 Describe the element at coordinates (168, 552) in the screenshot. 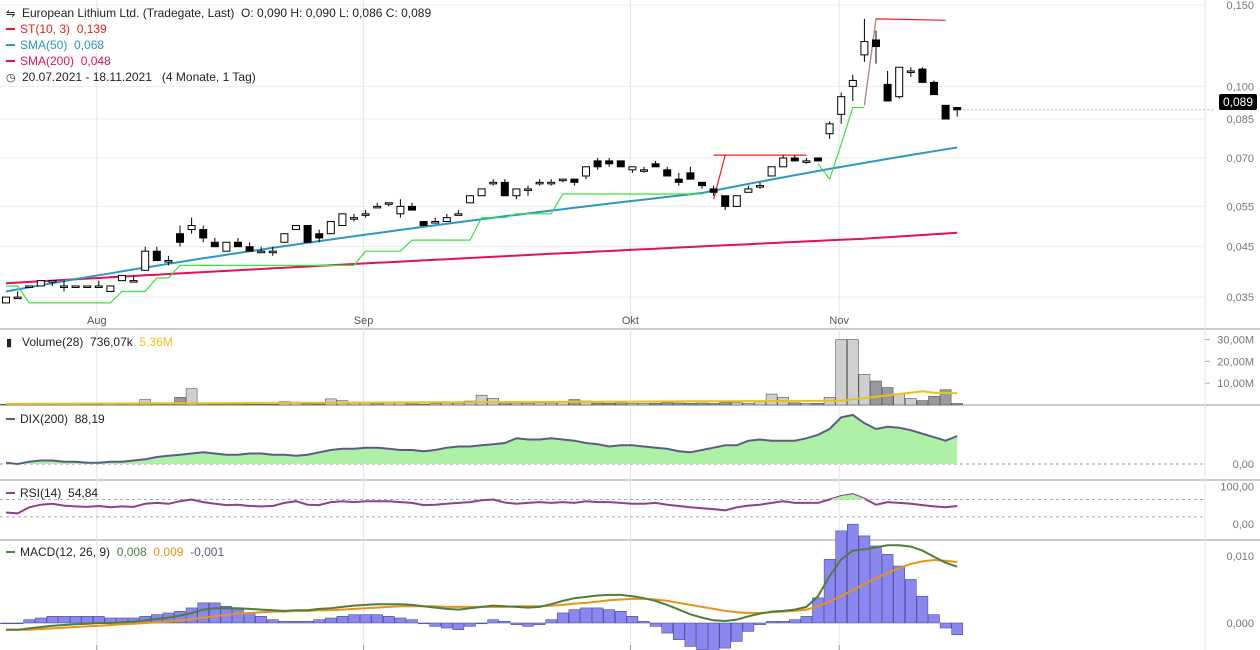

I see `macd-signal-value: 0,009` at that location.